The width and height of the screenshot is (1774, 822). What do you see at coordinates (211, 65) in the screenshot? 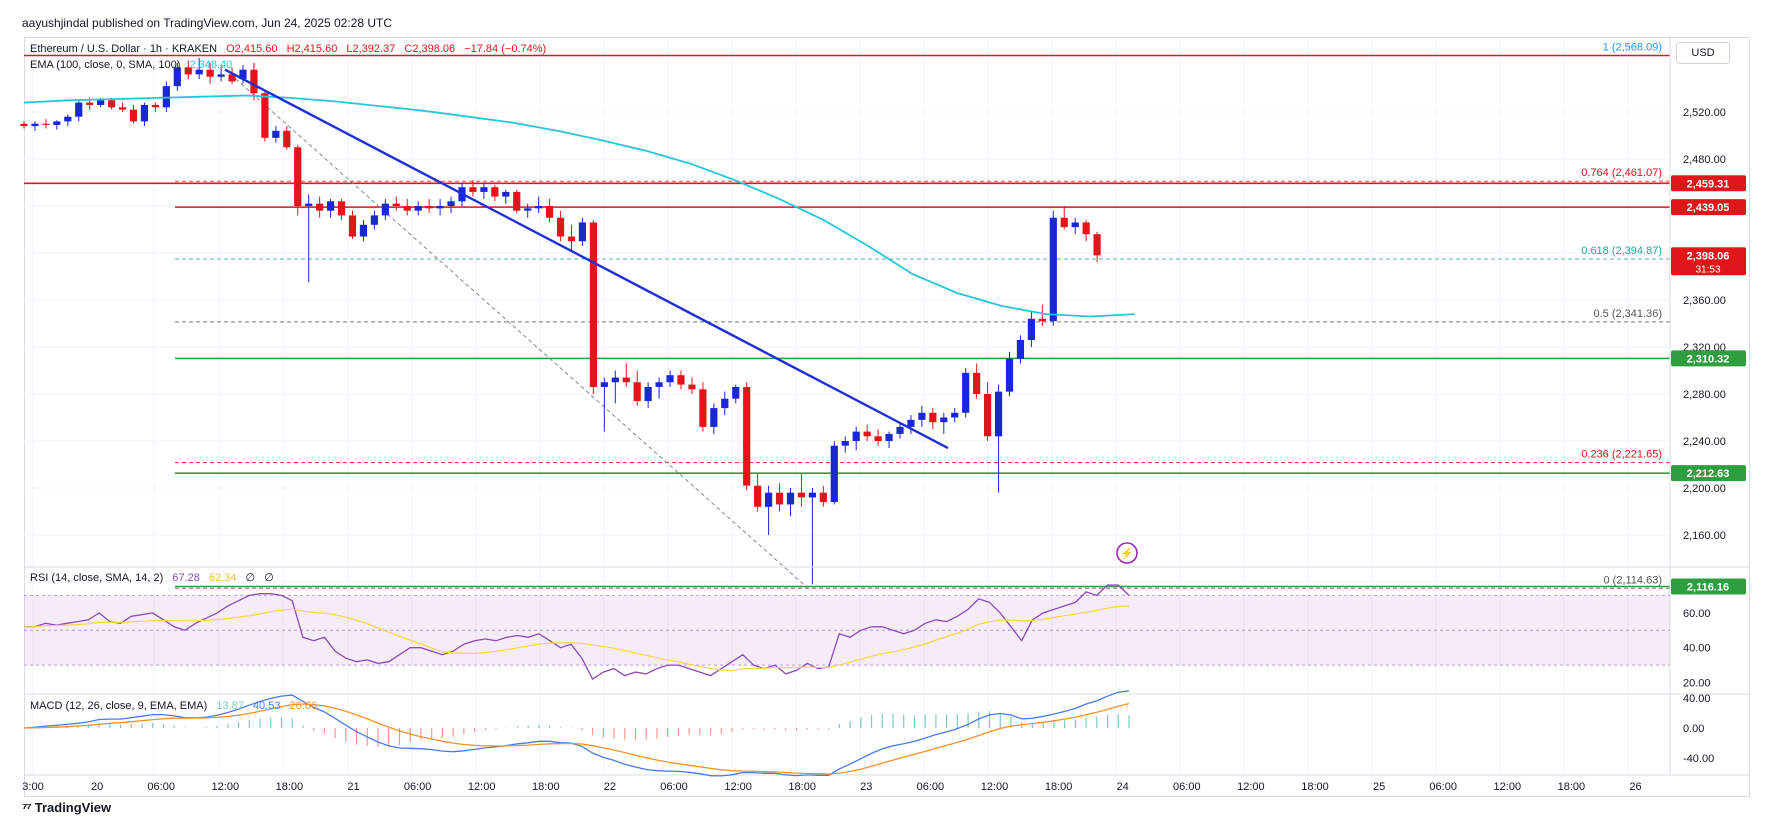
I see `ema-value: 2,348.40` at bounding box center [211, 65].